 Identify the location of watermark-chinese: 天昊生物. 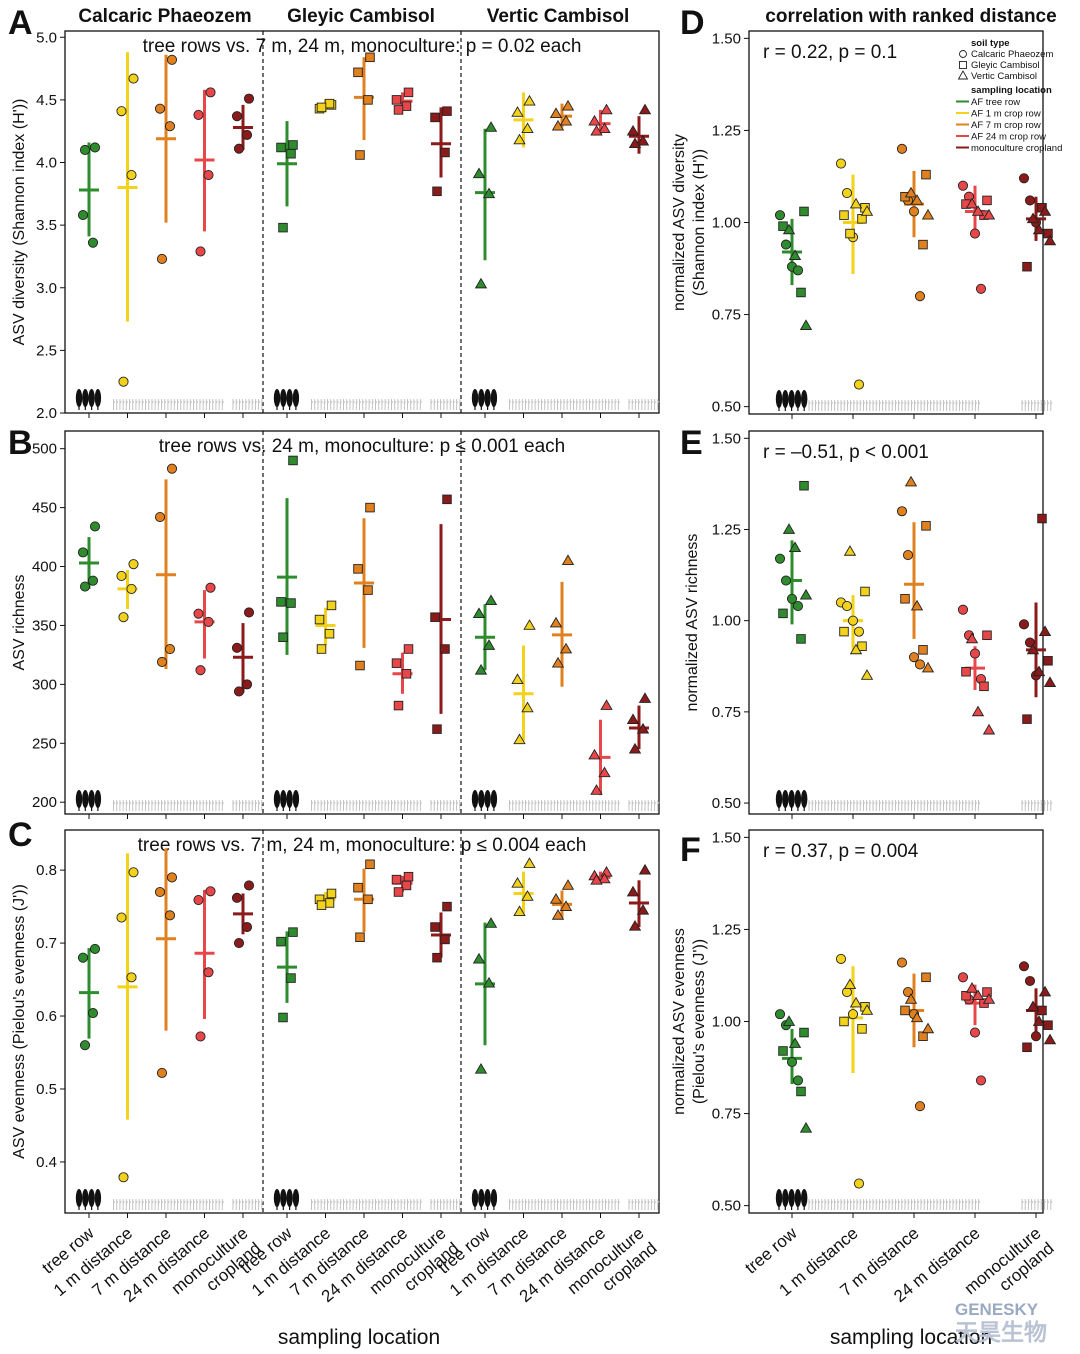
(1001, 1332).